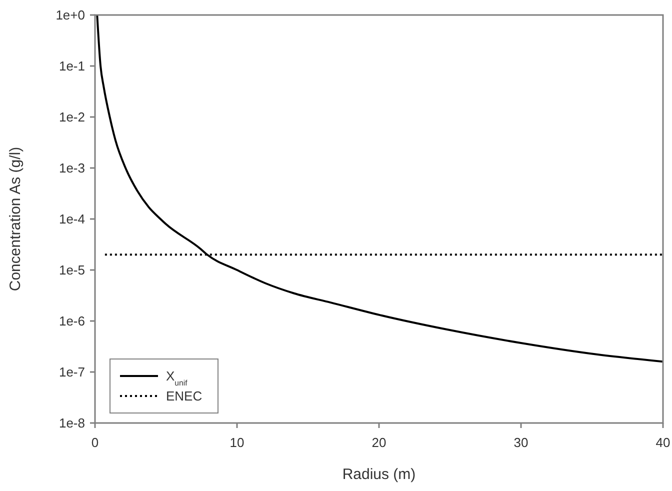 The image size is (672, 491). Describe the element at coordinates (177, 378) in the screenshot. I see `legend-label: X$_{unif}$` at that location.